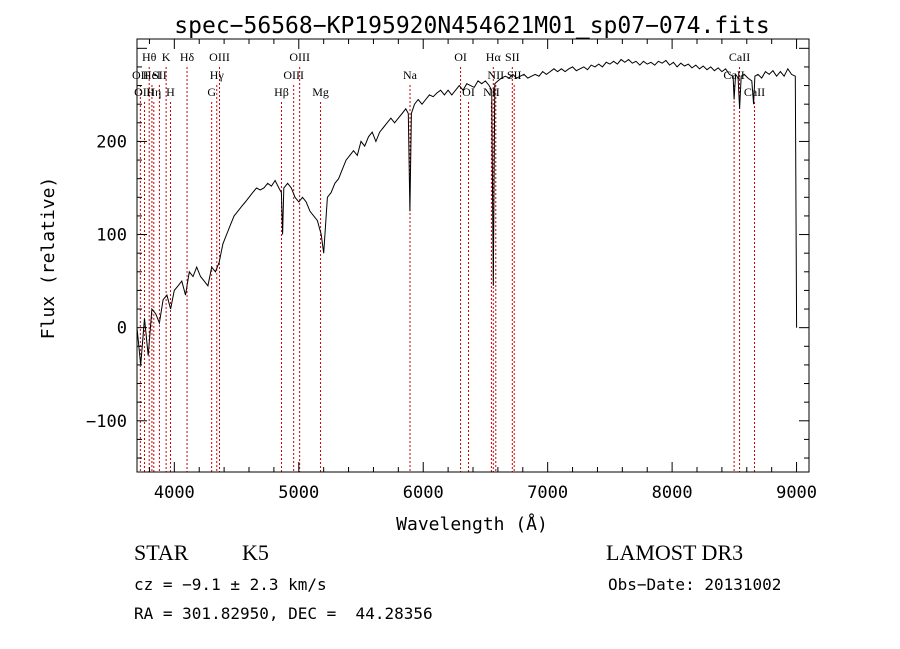 The height and width of the screenshot is (649, 900). I want to click on x-tick-label: 5000, so click(298, 493).